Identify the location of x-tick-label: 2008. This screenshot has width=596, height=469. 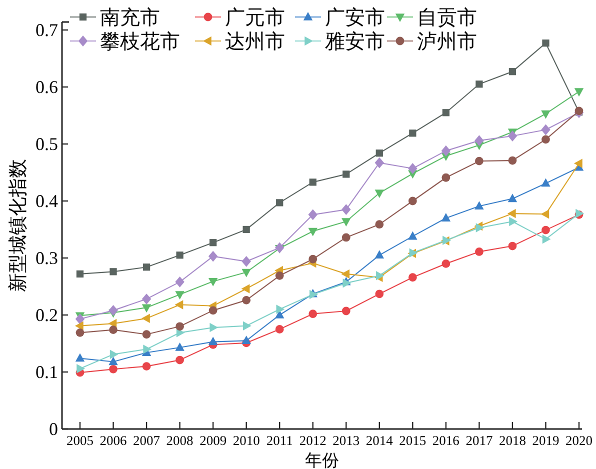
(180, 440).